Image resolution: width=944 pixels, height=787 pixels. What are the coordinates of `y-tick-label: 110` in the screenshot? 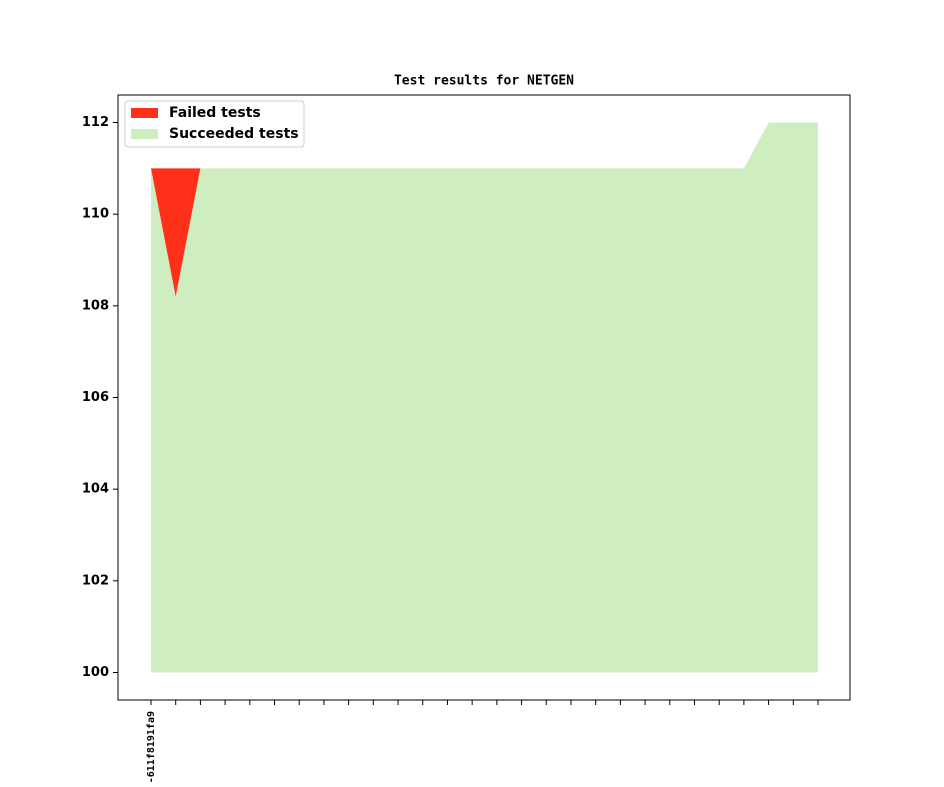 It's located at (95, 214).